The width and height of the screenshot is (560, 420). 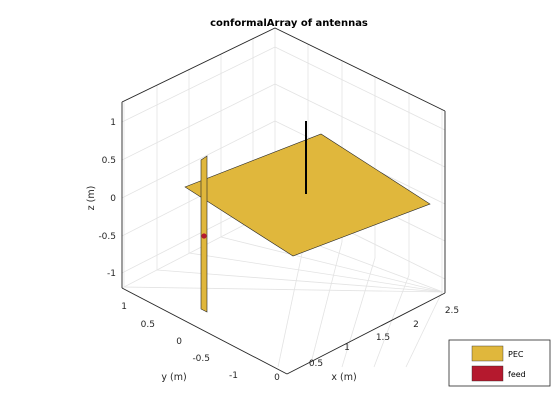 I want to click on y-tick-label: 0, so click(x=179, y=342).